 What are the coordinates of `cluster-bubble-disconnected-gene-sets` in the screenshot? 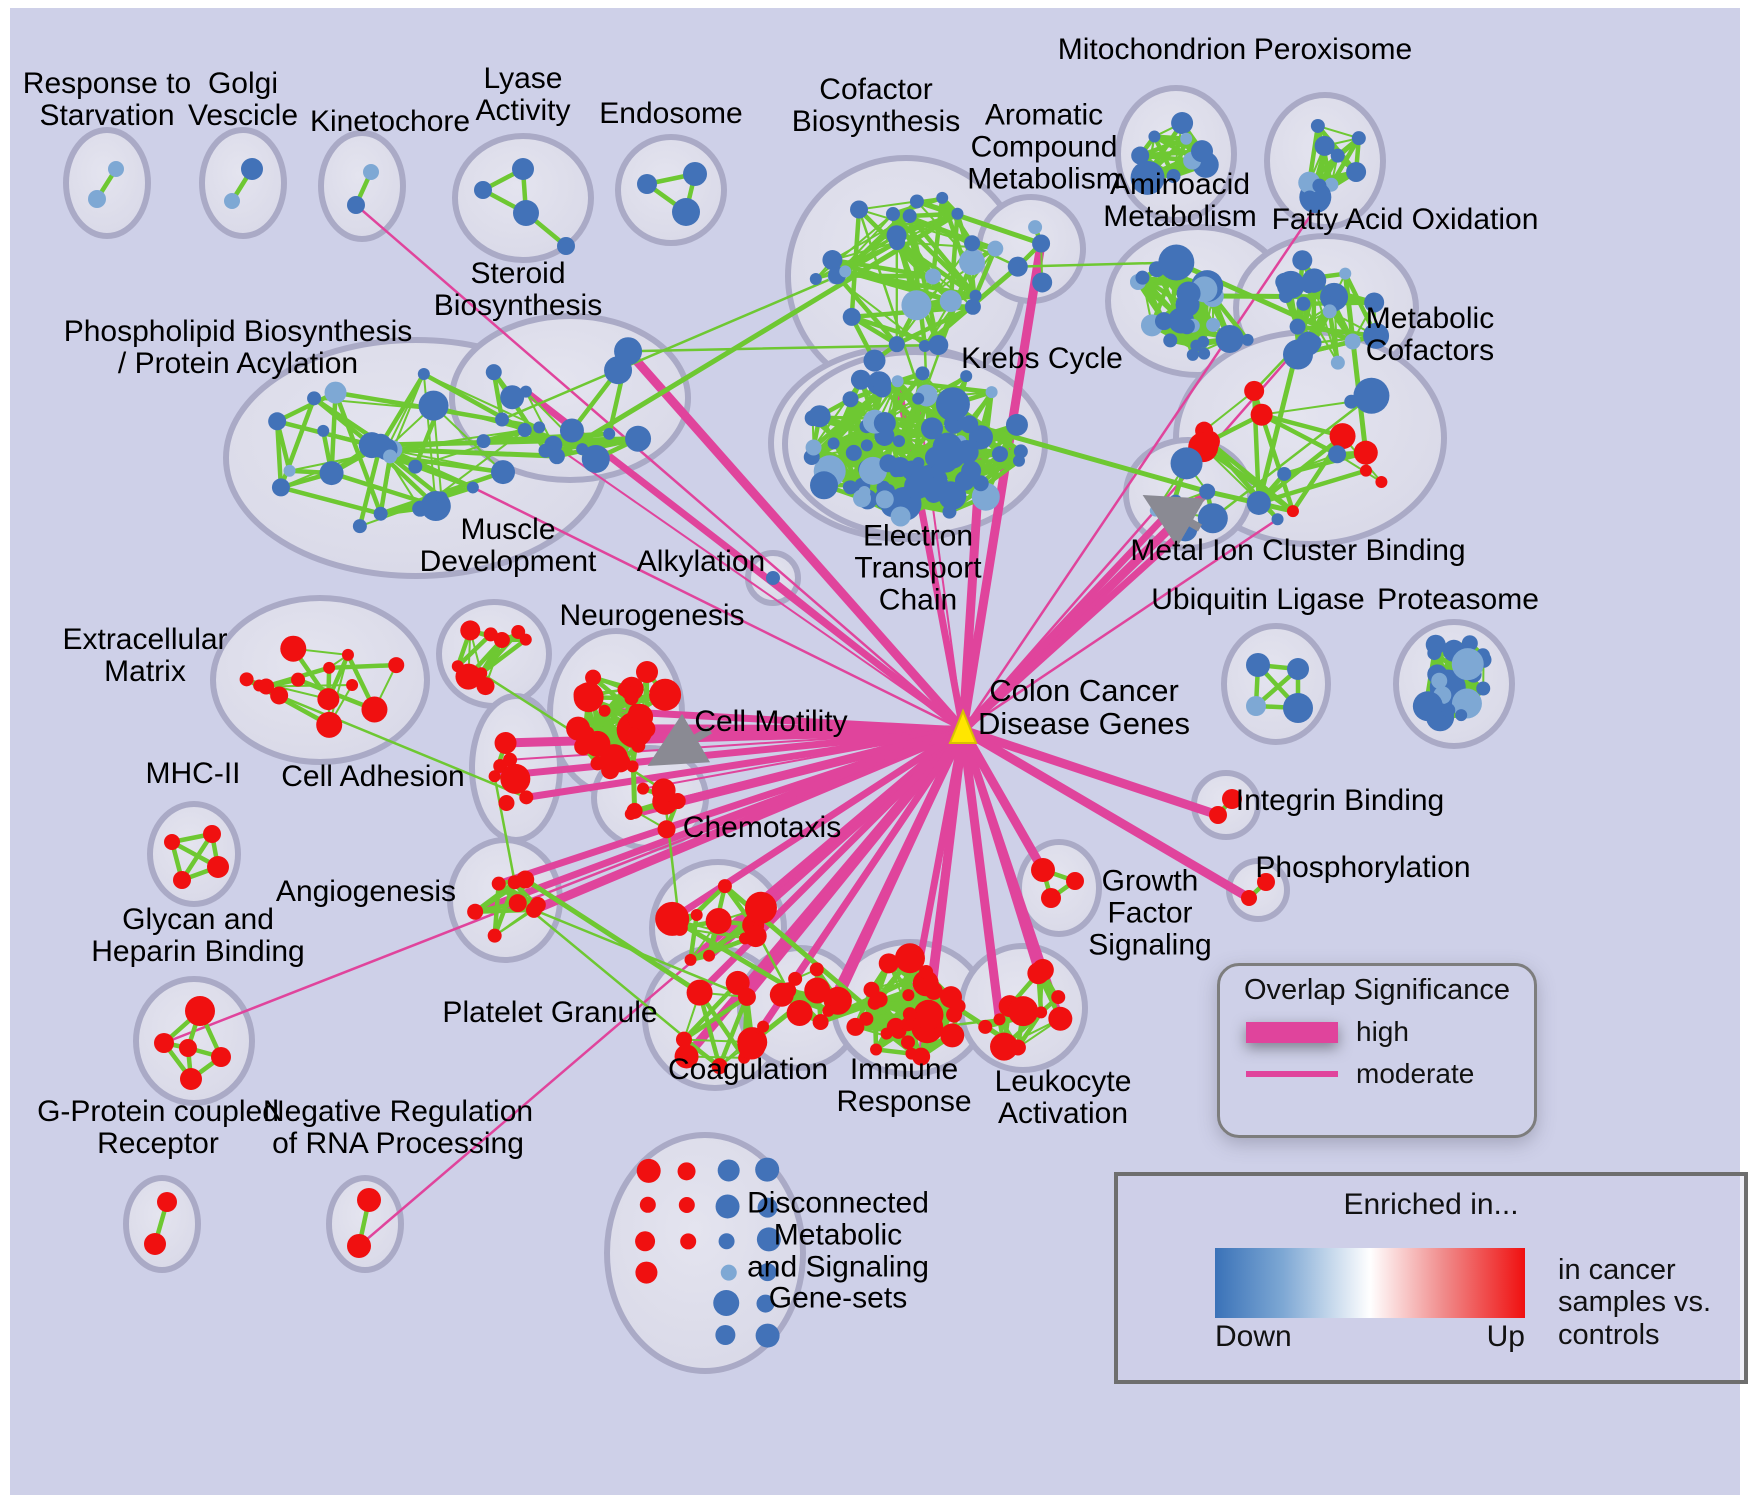 It's located at (705, 1253).